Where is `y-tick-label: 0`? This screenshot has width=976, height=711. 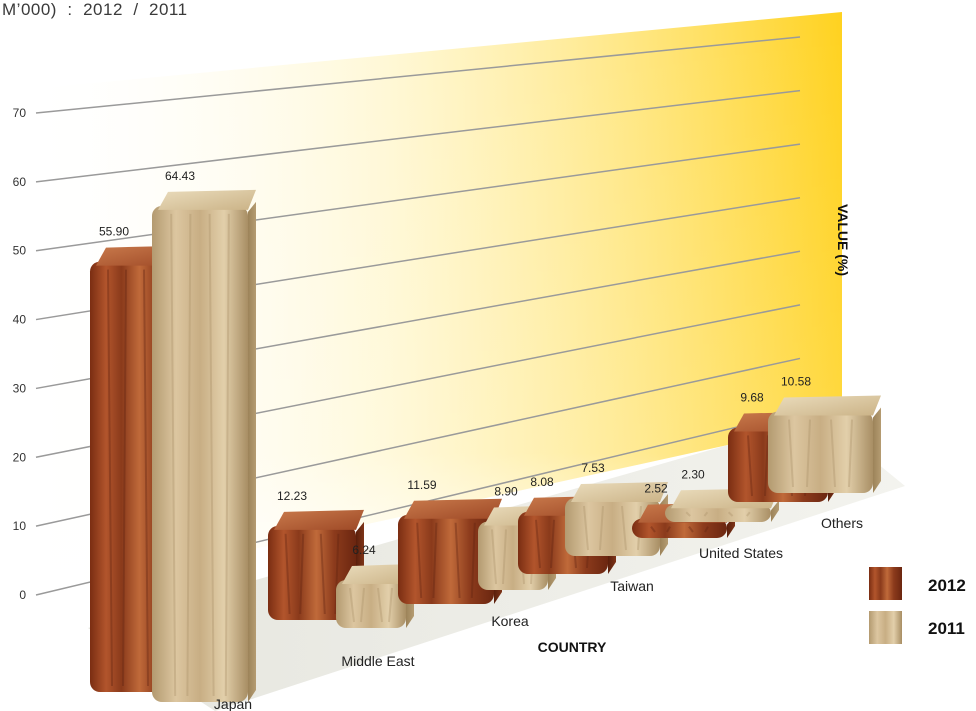 y-tick-label: 0 is located at coordinates (22, 595).